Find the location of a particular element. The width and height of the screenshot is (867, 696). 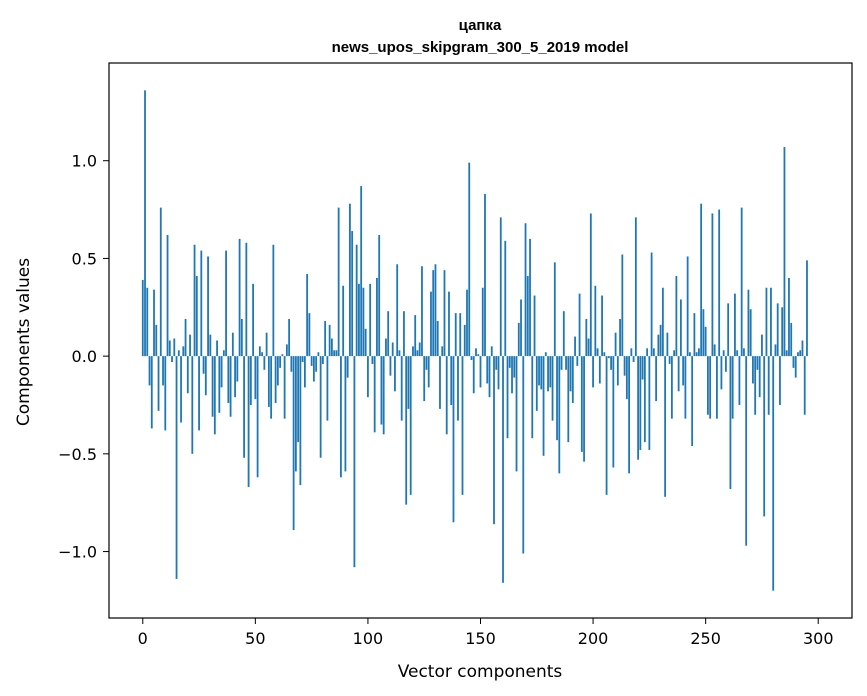

x-tick-label: 250 is located at coordinates (705, 638).